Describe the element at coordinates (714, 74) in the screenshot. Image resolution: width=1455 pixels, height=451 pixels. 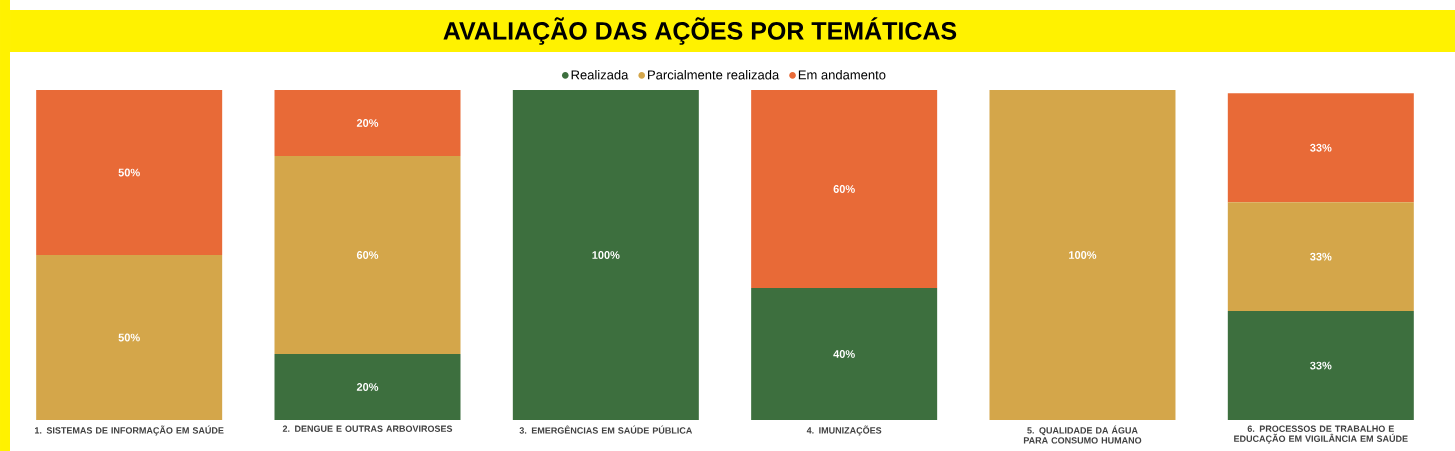
I see `legend-label: Parcialmente realizada` at that location.